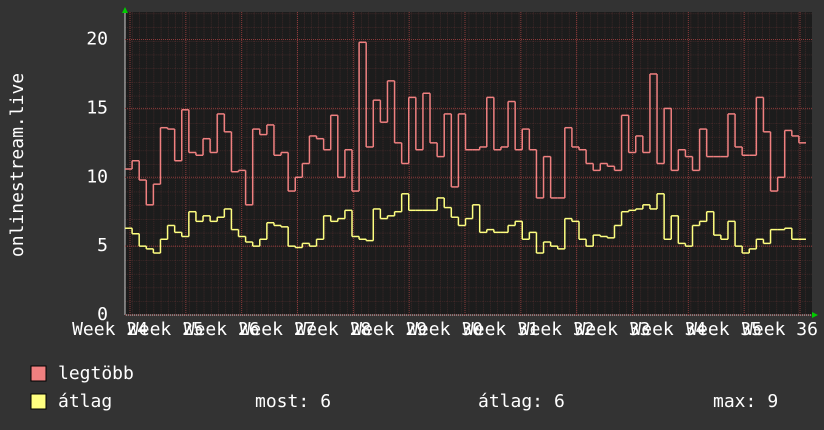 The image size is (824, 430). I want to click on stat: most: 6, so click(293, 401).